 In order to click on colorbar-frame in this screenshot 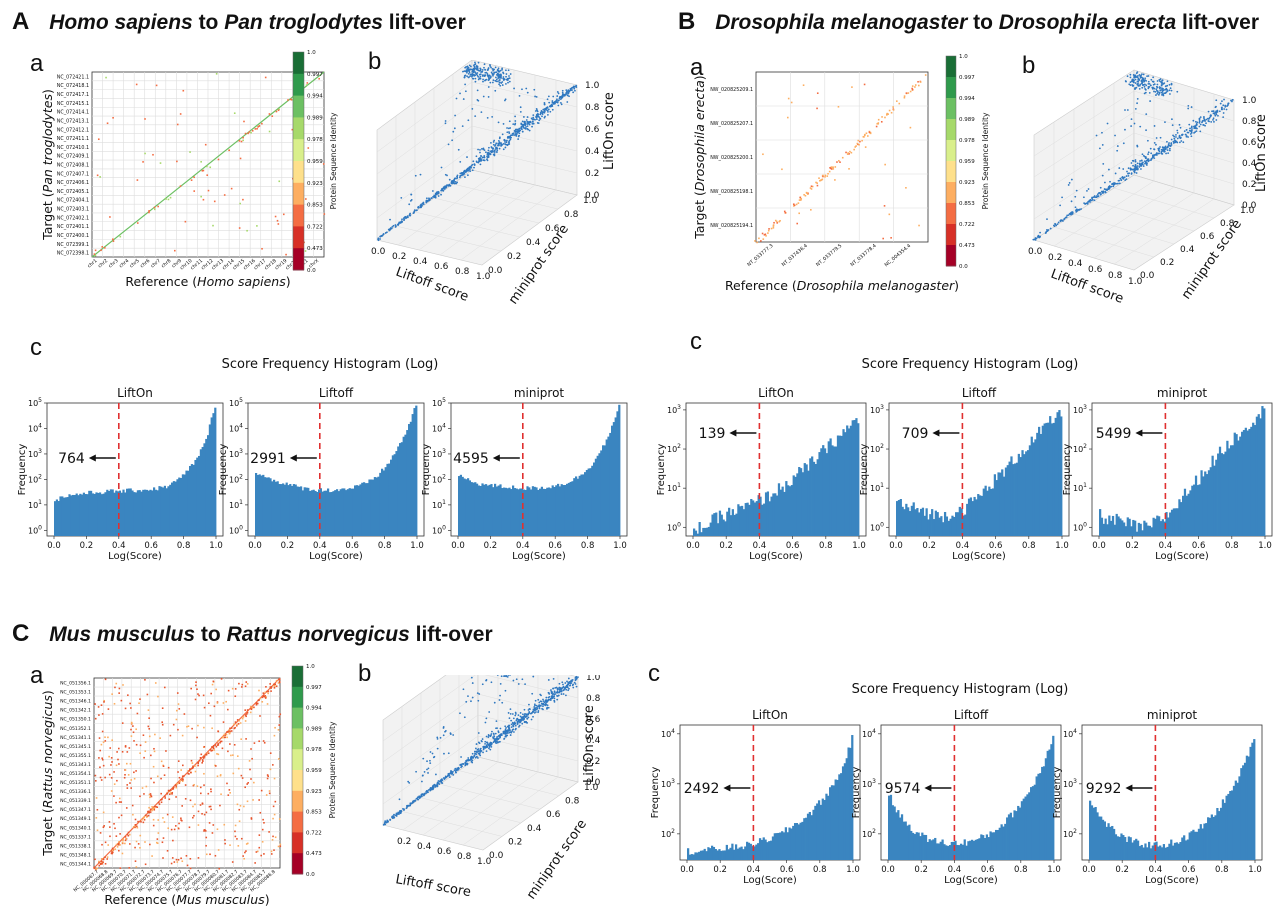, I will do `click(951, 161)`.